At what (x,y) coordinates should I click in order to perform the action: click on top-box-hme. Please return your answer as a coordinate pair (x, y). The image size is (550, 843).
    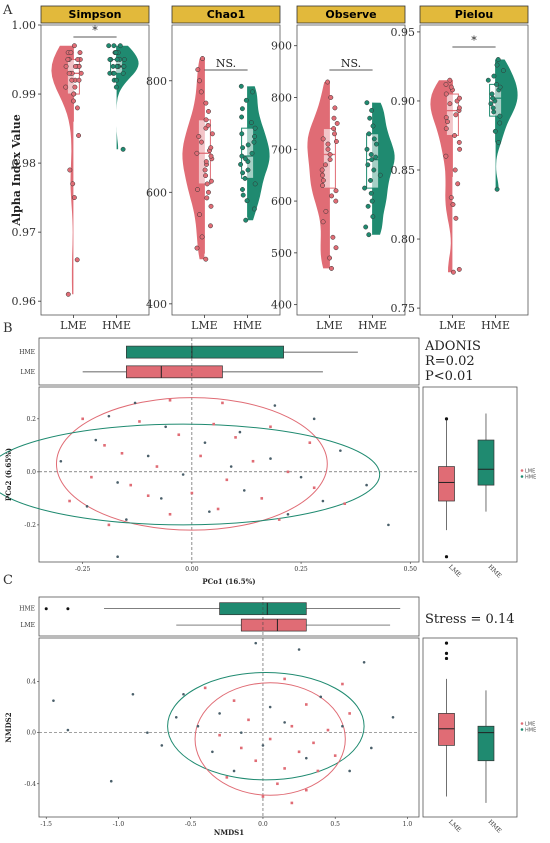
    Looking at the image, I should click on (205, 352).